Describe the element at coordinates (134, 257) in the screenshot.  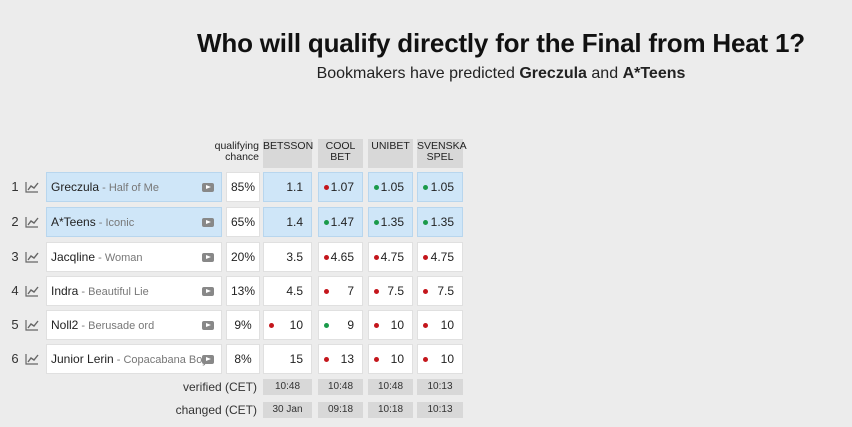
I see `entry-cell: Jacqline - Woman` at that location.